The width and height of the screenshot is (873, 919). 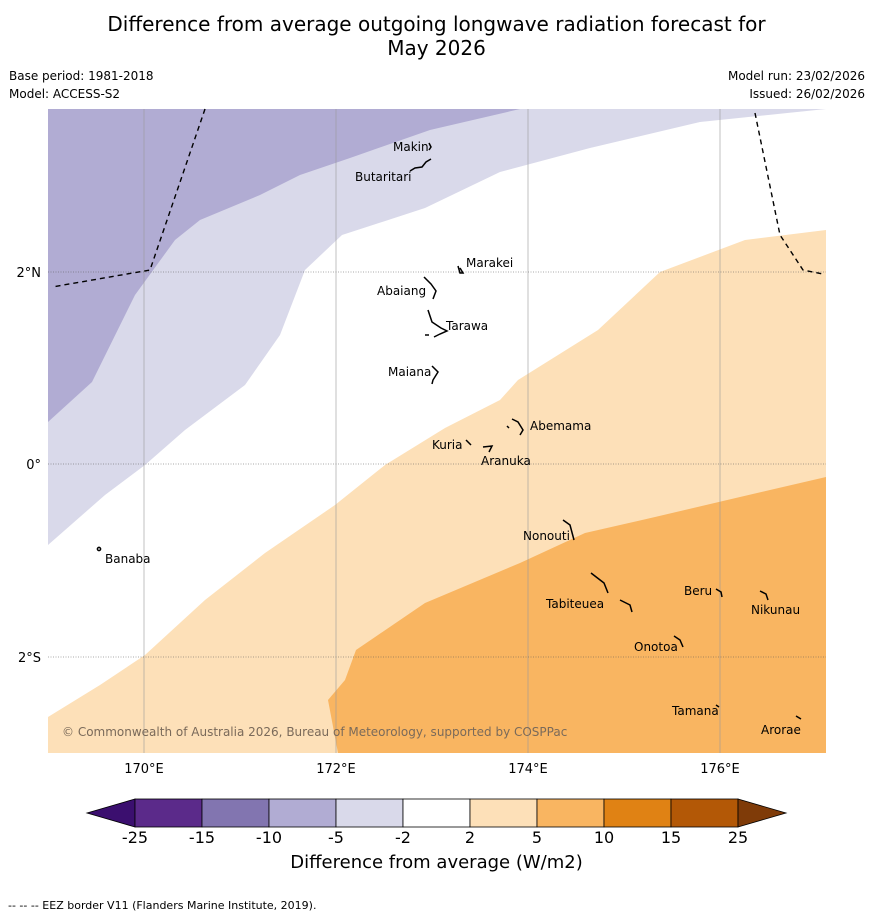 I want to click on label-tamana: Tamana, so click(x=695, y=711).